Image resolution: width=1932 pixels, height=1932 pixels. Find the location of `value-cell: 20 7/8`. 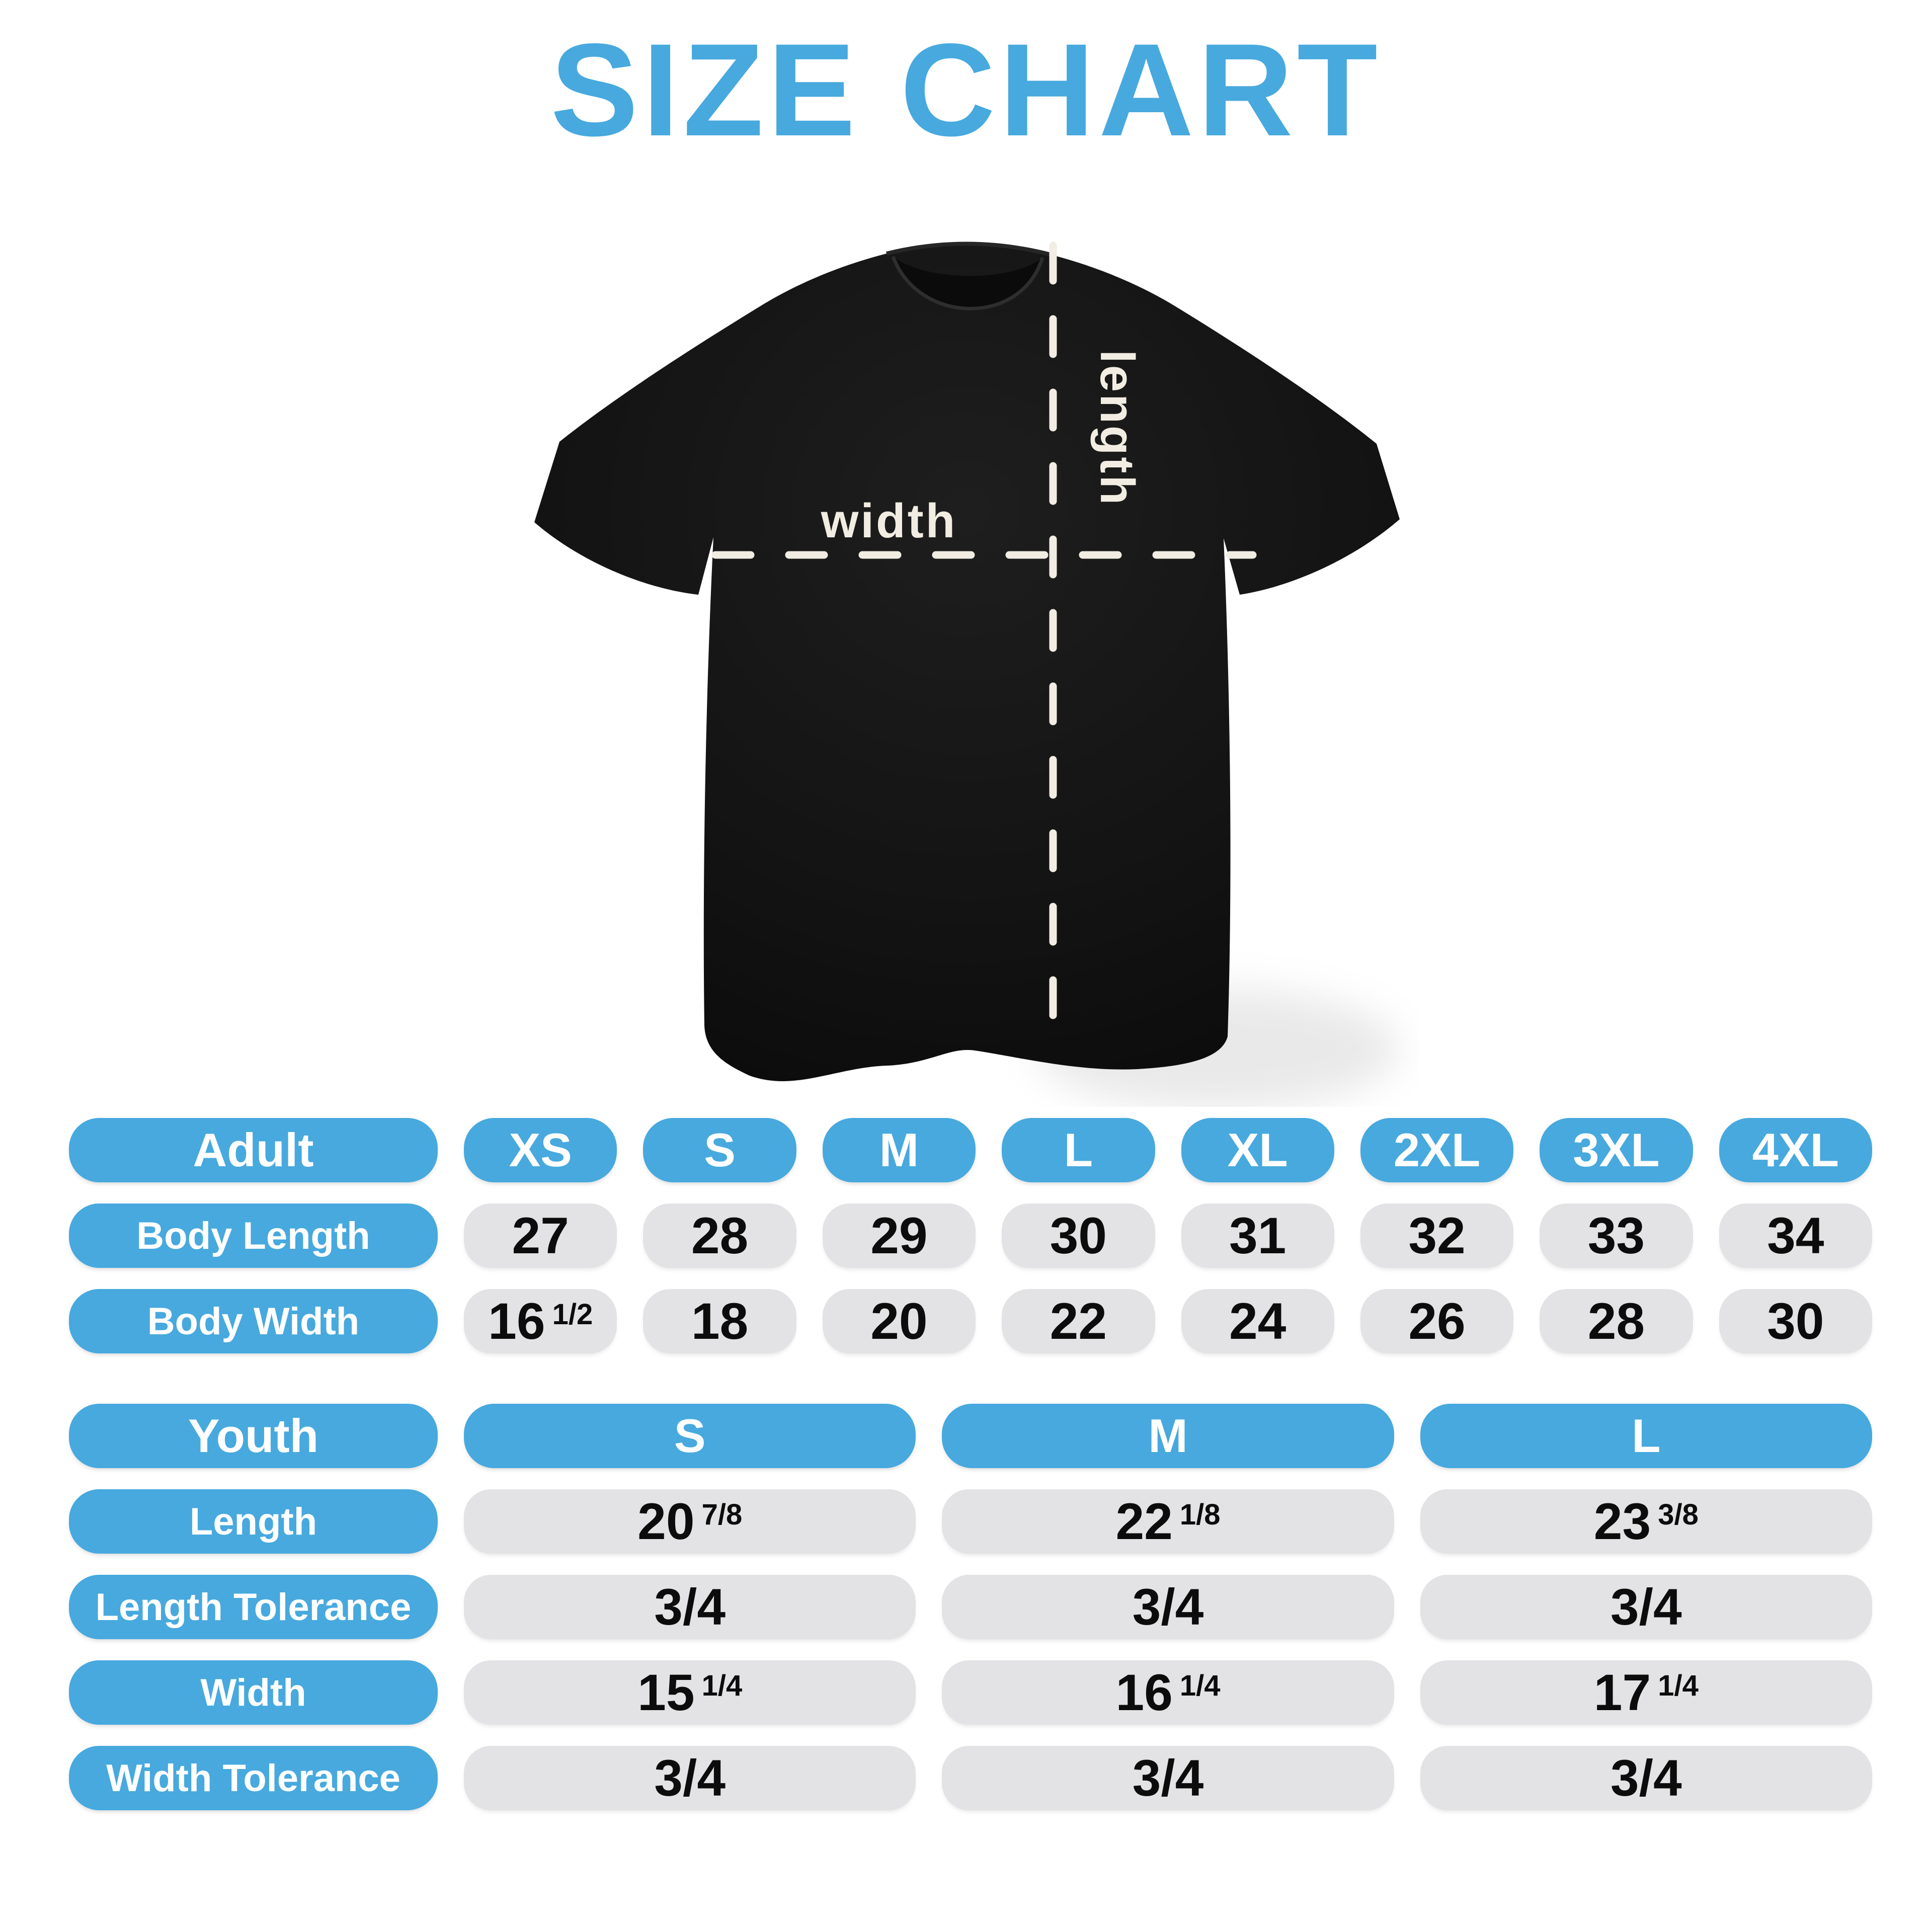

value-cell: 20 7/8 is located at coordinates (690, 1521).